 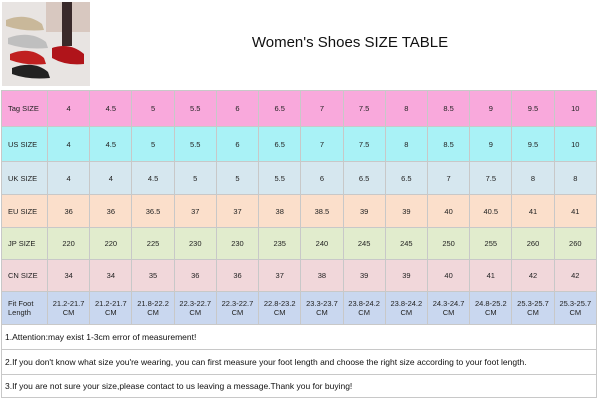 I want to click on table-cell: 21.8-22.2 CM, so click(x=153, y=308).